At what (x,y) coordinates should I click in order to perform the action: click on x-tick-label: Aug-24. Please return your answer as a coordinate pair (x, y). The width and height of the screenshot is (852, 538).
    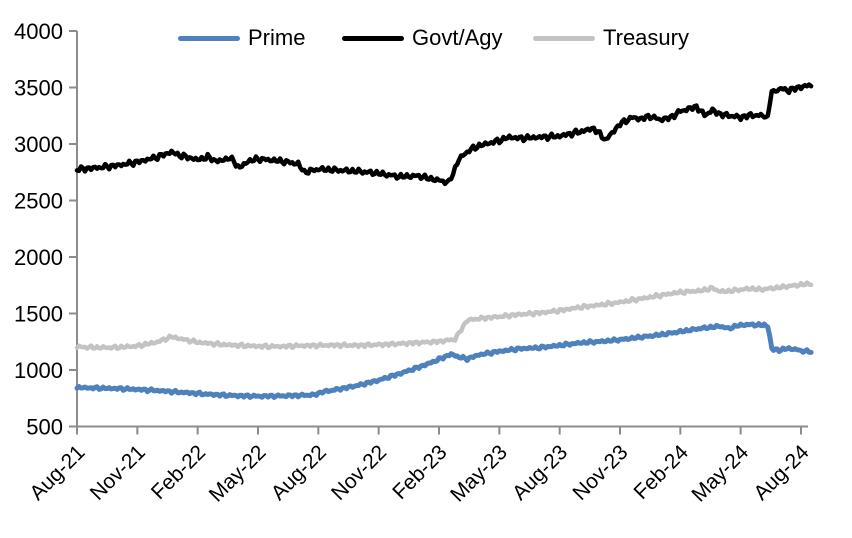
    Looking at the image, I should click on (781, 473).